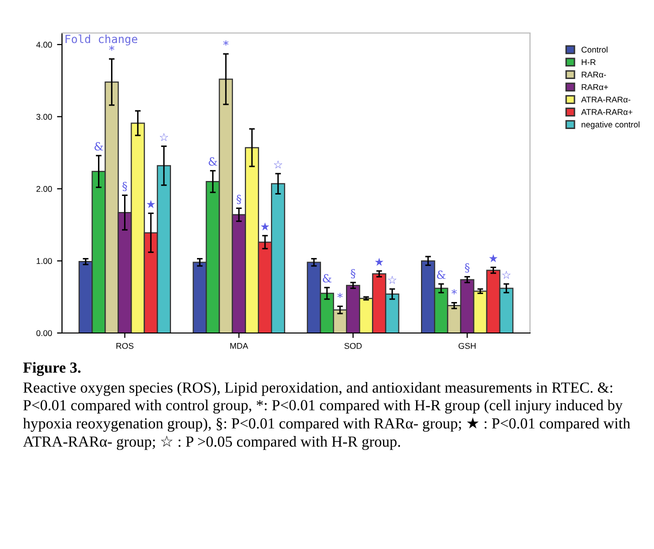 This screenshot has width=654, height=549. I want to click on legend-label: negative control, so click(611, 125).